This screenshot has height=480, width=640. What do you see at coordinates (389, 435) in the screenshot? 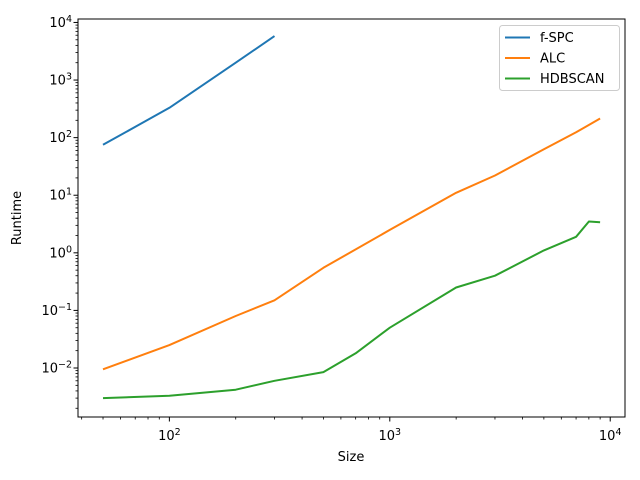
I see `x-tick-label: 103` at bounding box center [389, 435].